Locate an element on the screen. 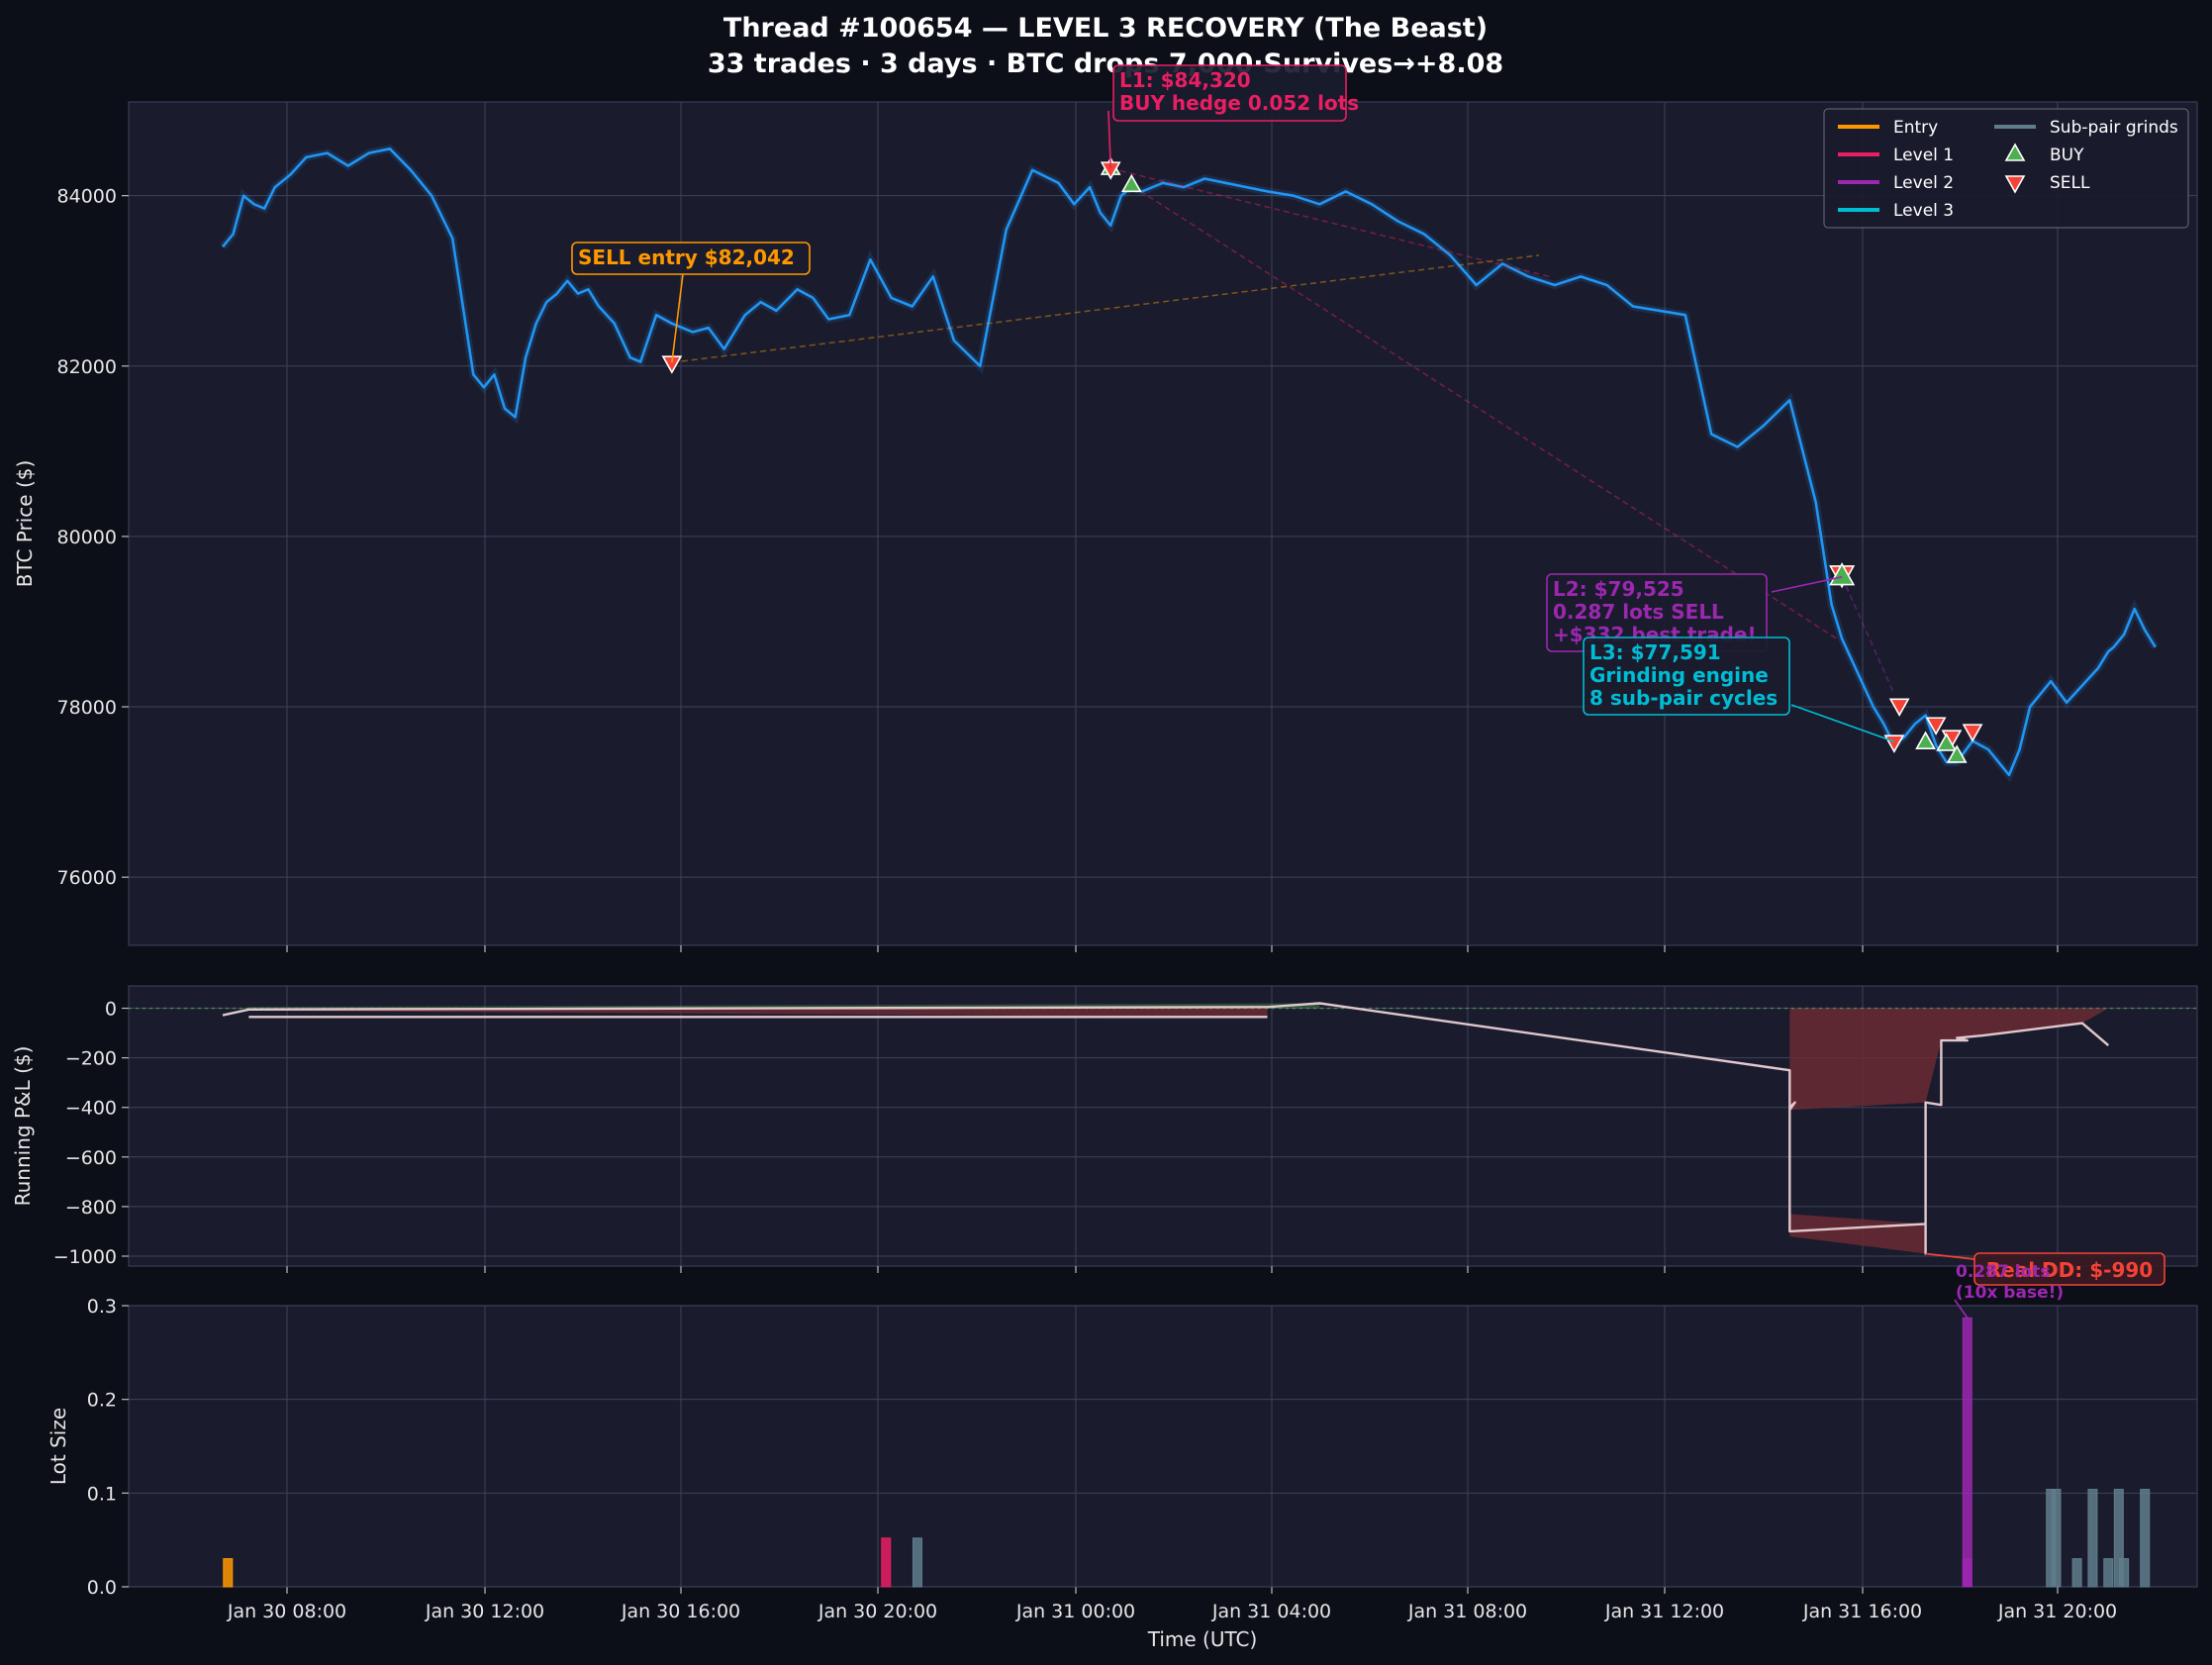 The height and width of the screenshot is (1665, 2212). annotation-1-box is located at coordinates (691, 258).